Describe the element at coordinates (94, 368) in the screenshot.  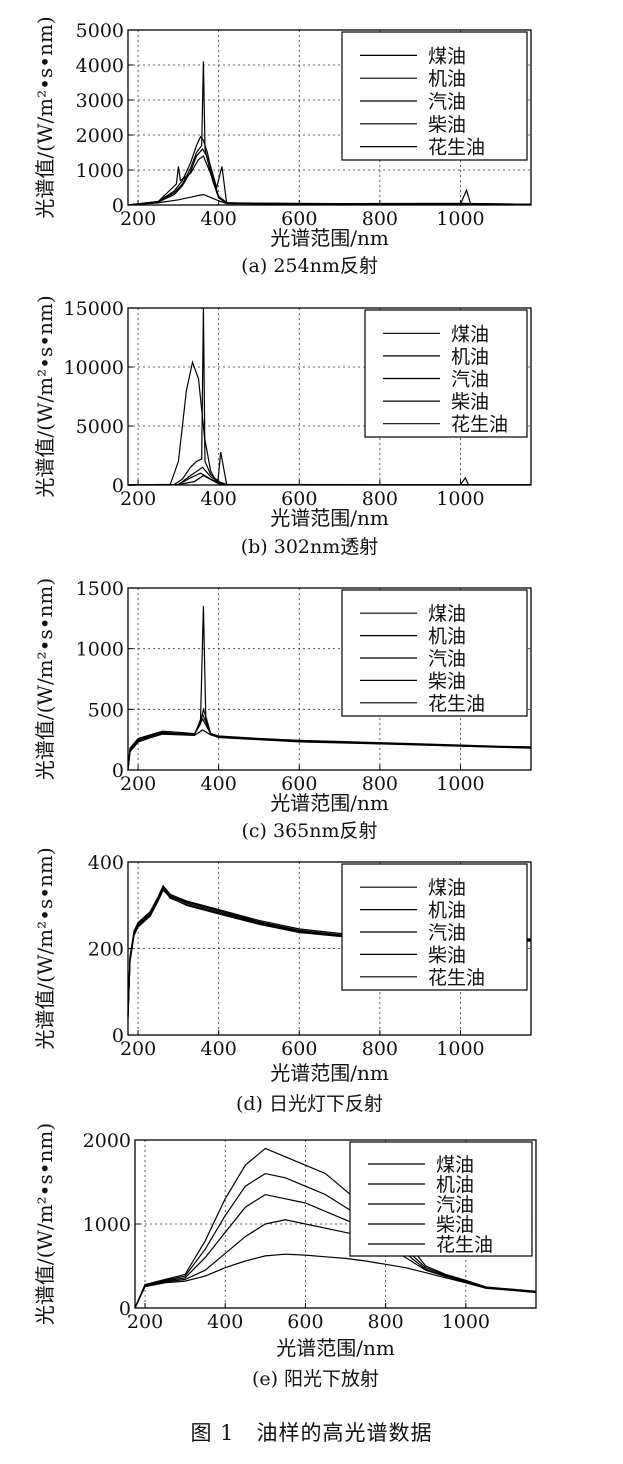
I see `y-tick-label: 10000` at that location.